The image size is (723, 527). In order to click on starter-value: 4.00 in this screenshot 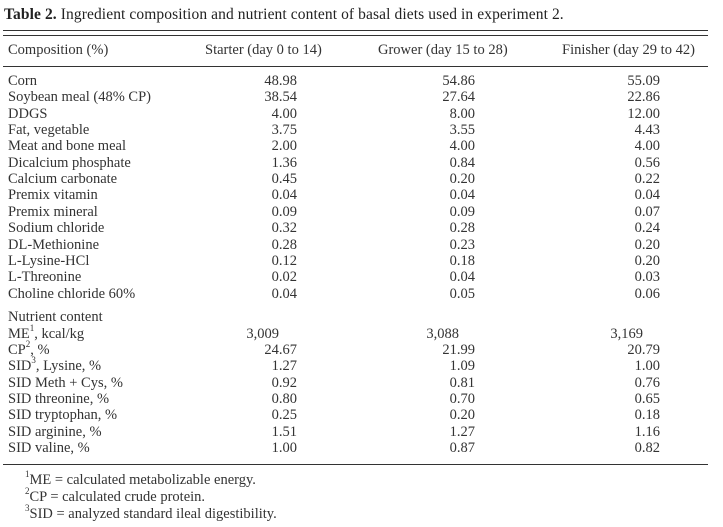, I will do `click(284, 113)`.